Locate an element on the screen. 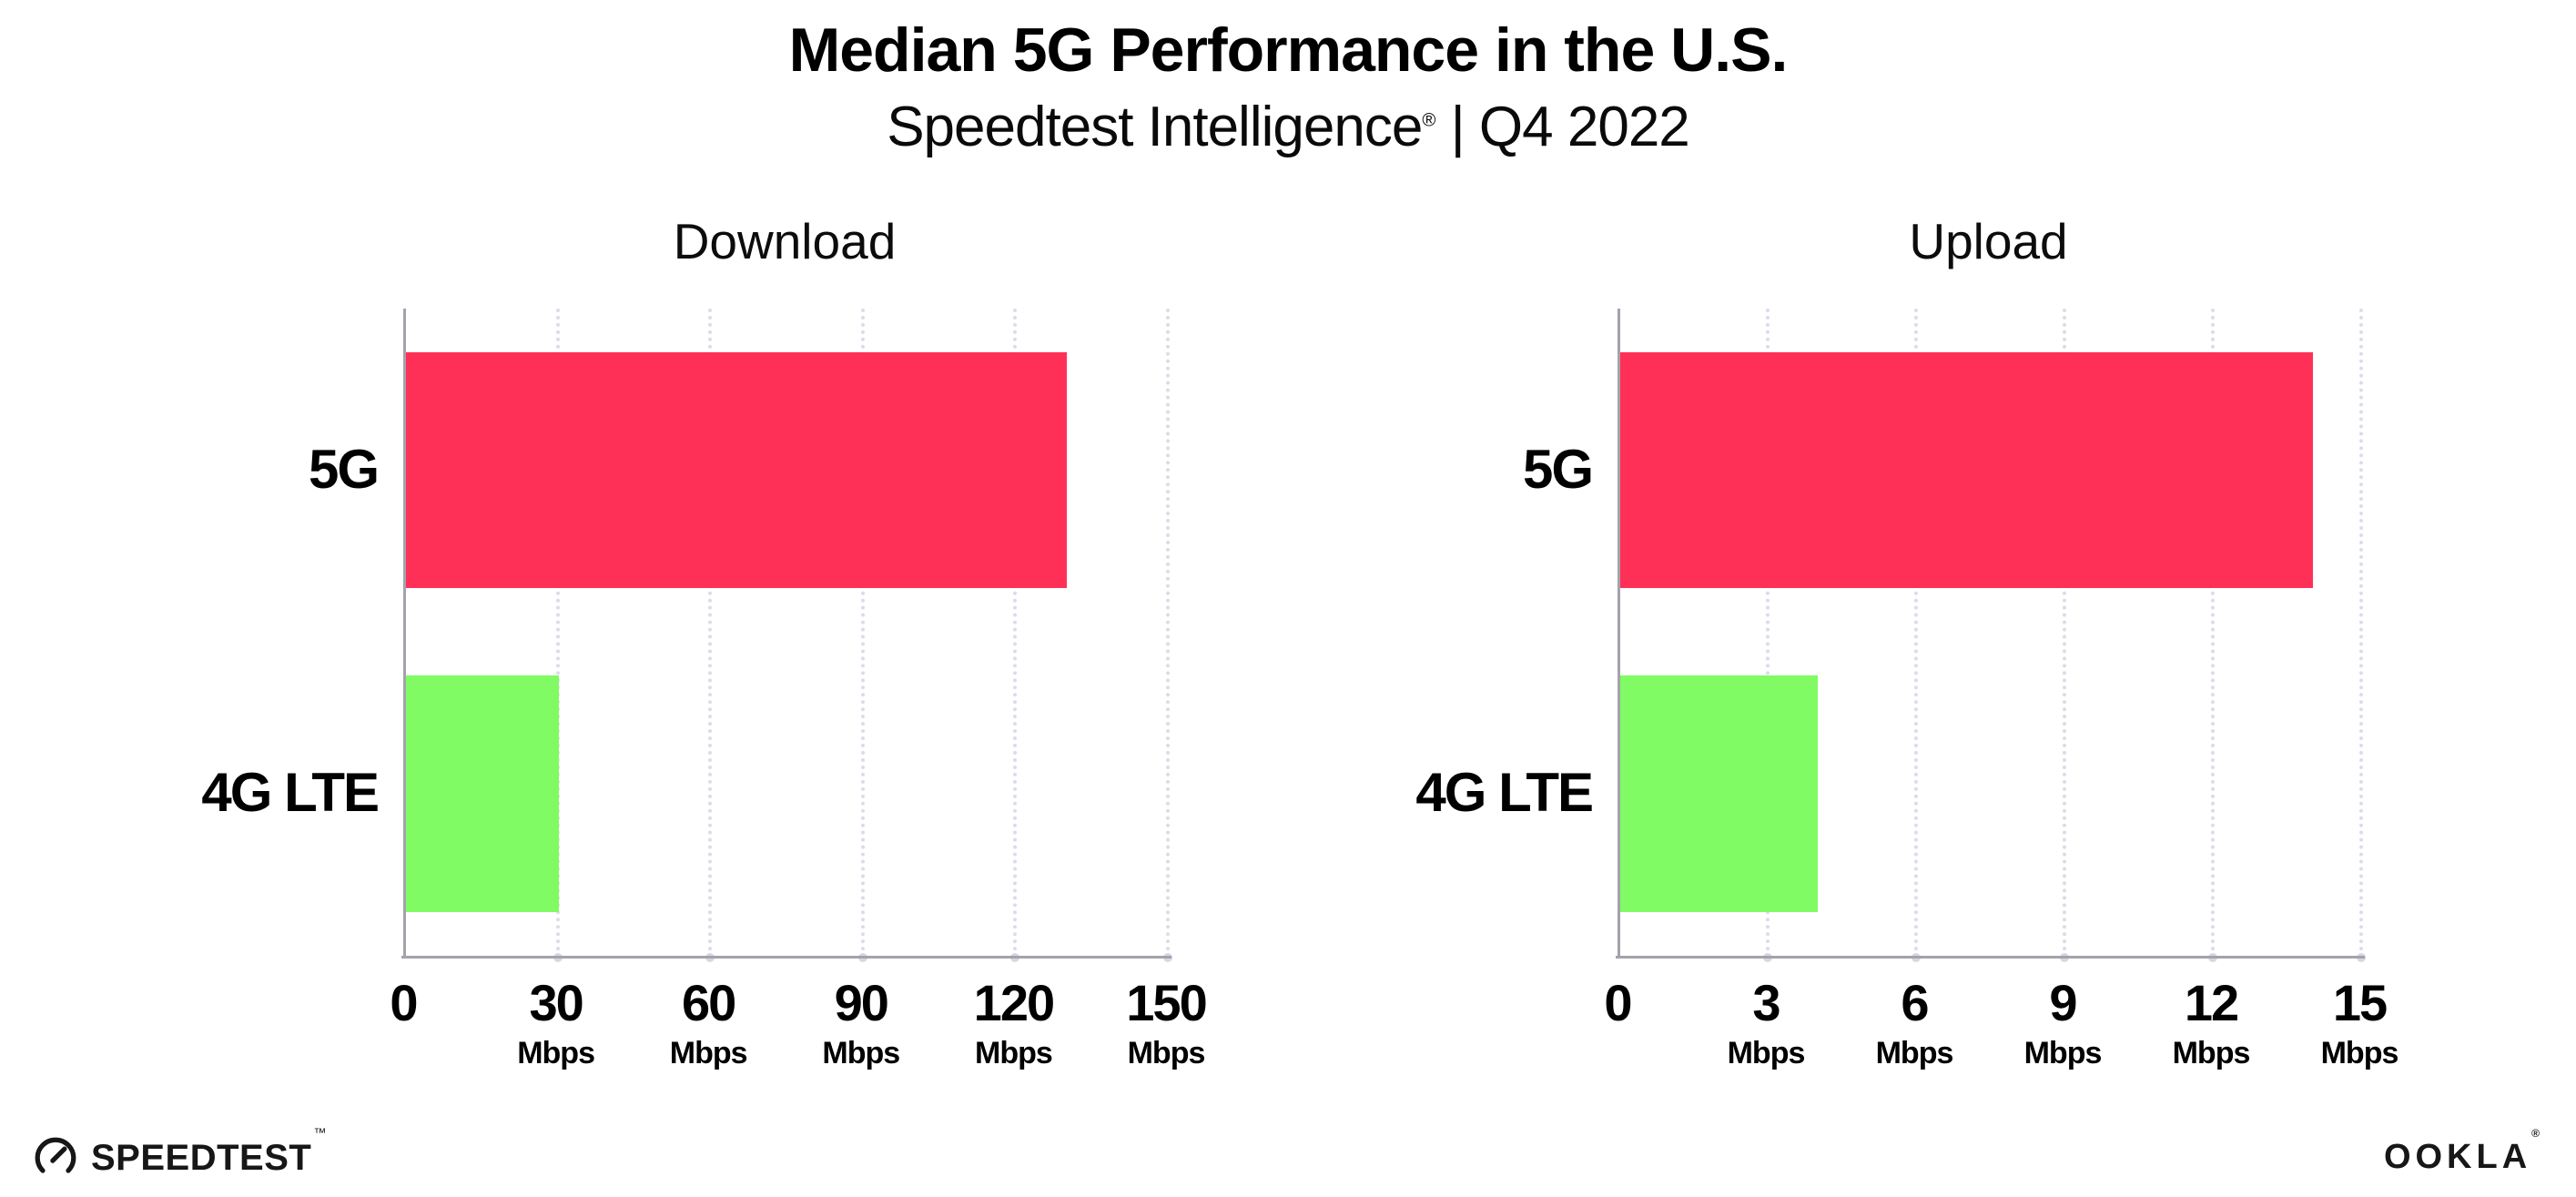  x-tick-value: 12 is located at coordinates (2211, 1002).